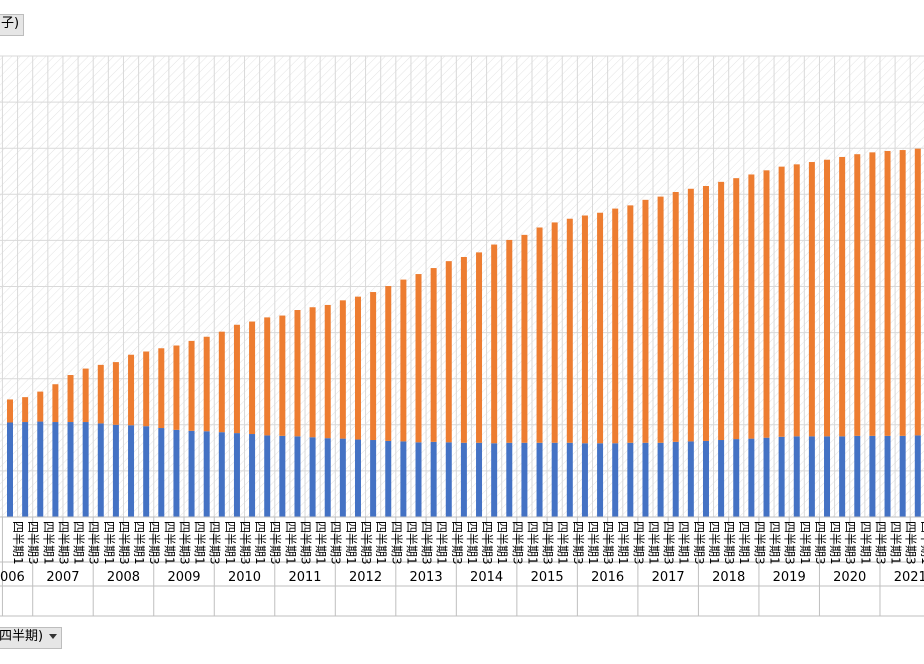 This screenshot has height=664, width=924. Describe the element at coordinates (365, 577) in the screenshot. I see `year-tick-label: 2012` at that location.